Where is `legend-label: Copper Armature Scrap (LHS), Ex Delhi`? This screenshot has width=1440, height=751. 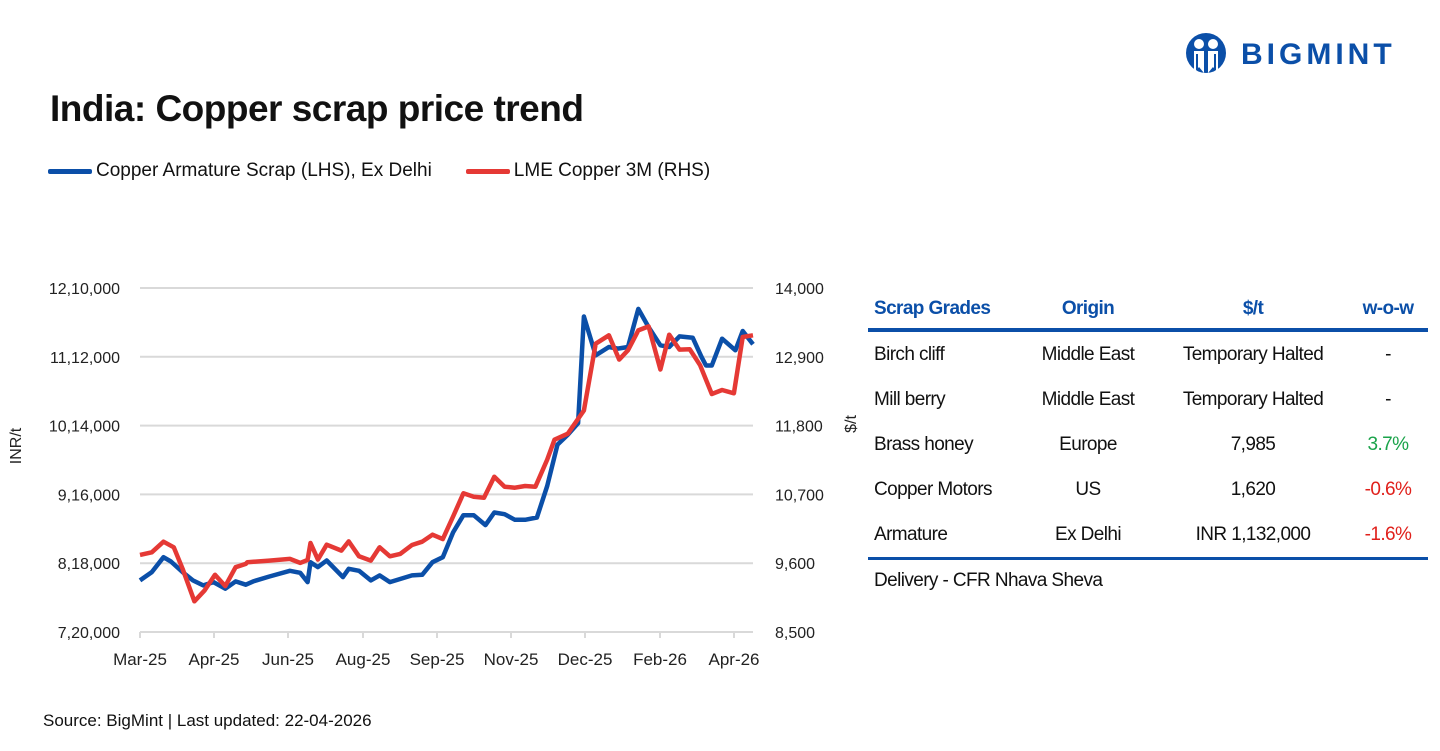 legend-label: Copper Armature Scrap (LHS), Ex Delhi is located at coordinates (264, 170).